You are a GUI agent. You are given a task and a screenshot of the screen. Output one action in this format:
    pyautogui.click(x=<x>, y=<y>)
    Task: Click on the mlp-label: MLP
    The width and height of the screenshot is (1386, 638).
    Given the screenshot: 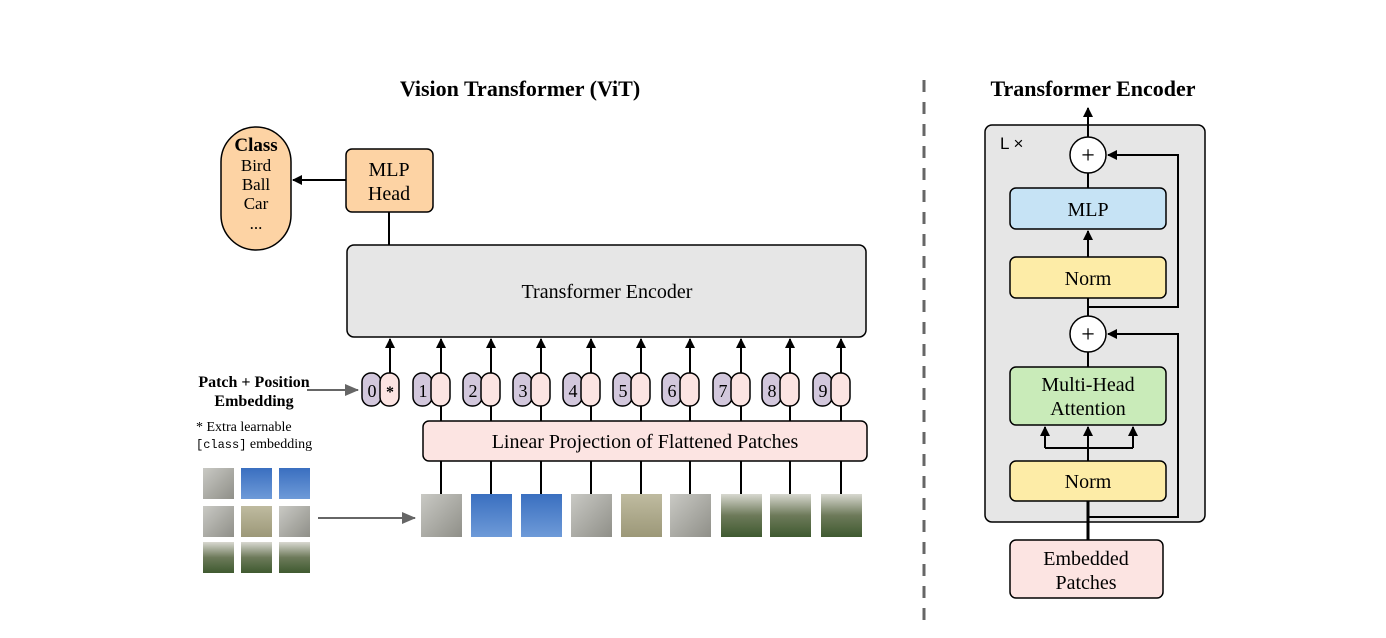 What is the action you would take?
    pyautogui.click(x=1087, y=210)
    